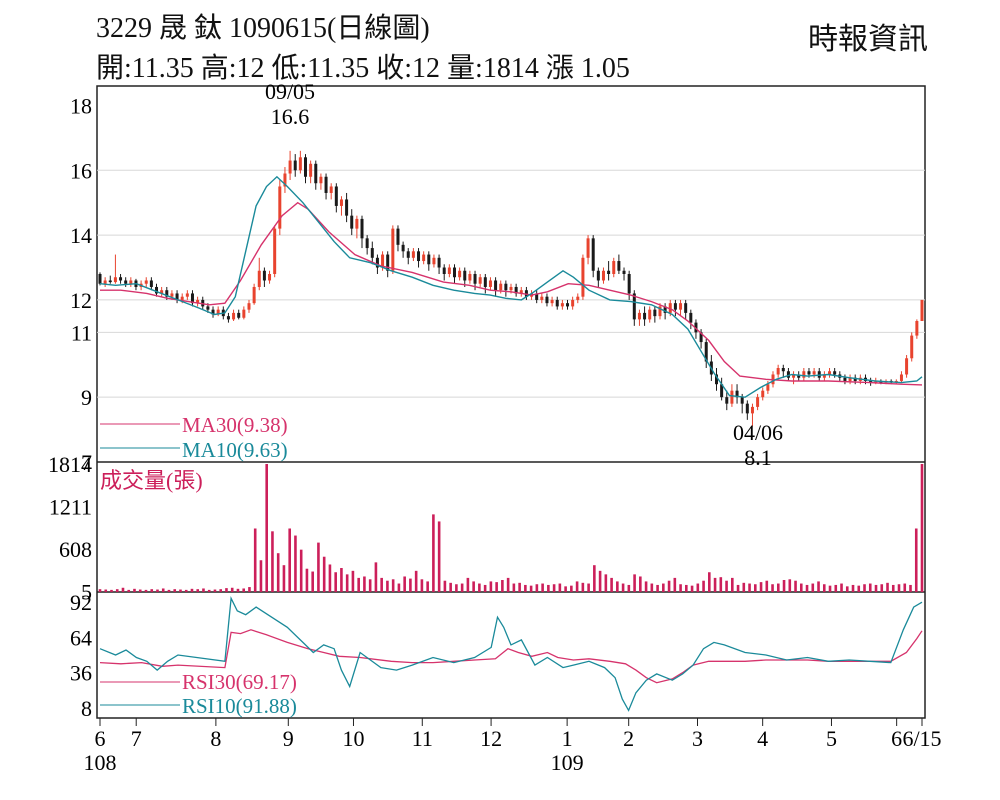 Image resolution: width=1000 pixels, height=800 pixels. I want to click on rsi-tick-label: 64, so click(81, 637).